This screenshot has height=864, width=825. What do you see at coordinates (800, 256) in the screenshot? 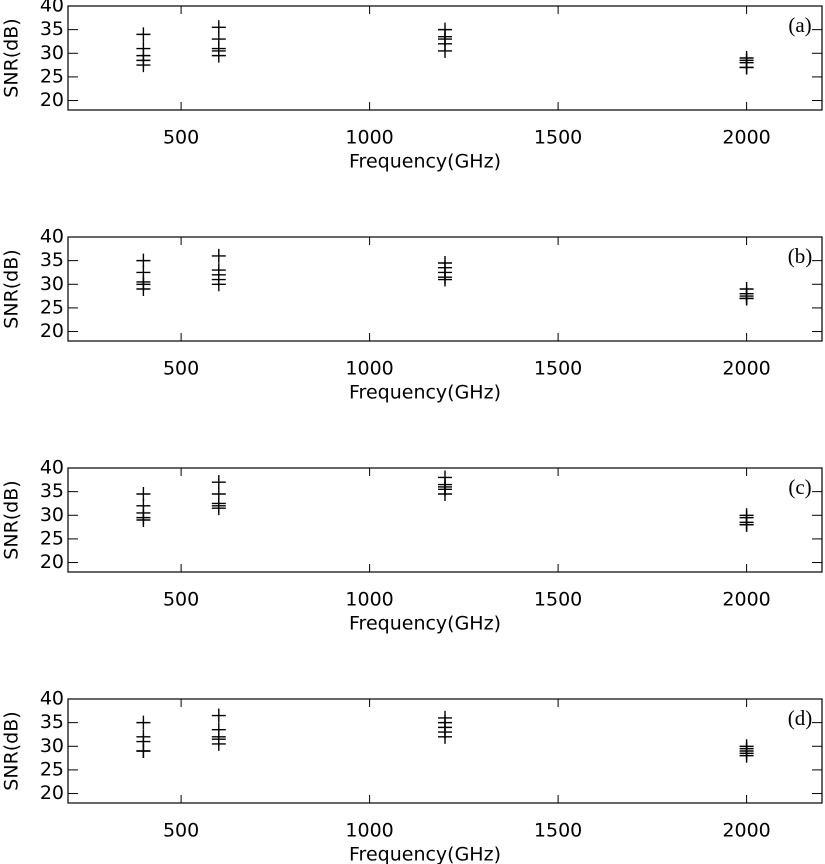
I see `annotation: (b)` at bounding box center [800, 256].